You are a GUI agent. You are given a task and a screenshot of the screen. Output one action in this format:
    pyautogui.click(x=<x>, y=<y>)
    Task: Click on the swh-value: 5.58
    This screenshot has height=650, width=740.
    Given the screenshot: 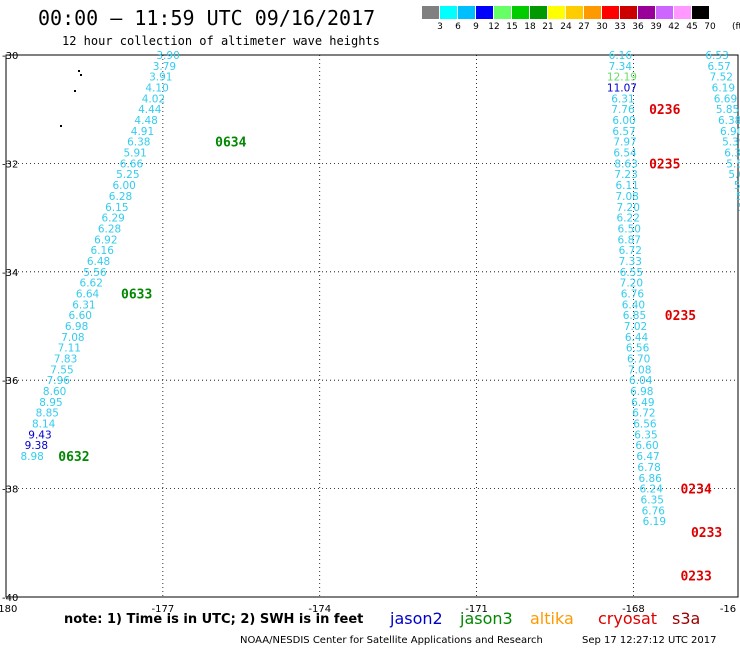 What is the action you would take?
    pyautogui.click(x=733, y=164)
    